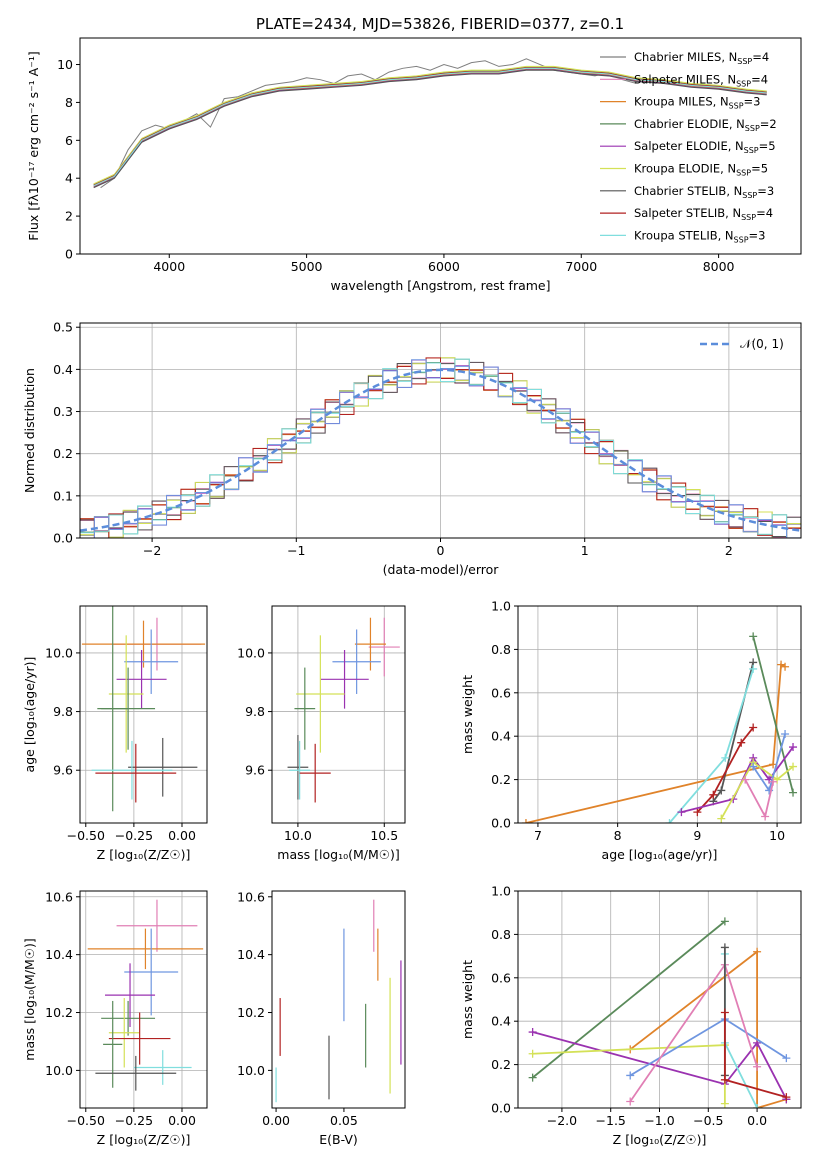 The width and height of the screenshot is (819, 1170). Describe the element at coordinates (701, 58) in the screenshot. I see `legend-entry: Chabrier MILES, NSSP=4` at that location.